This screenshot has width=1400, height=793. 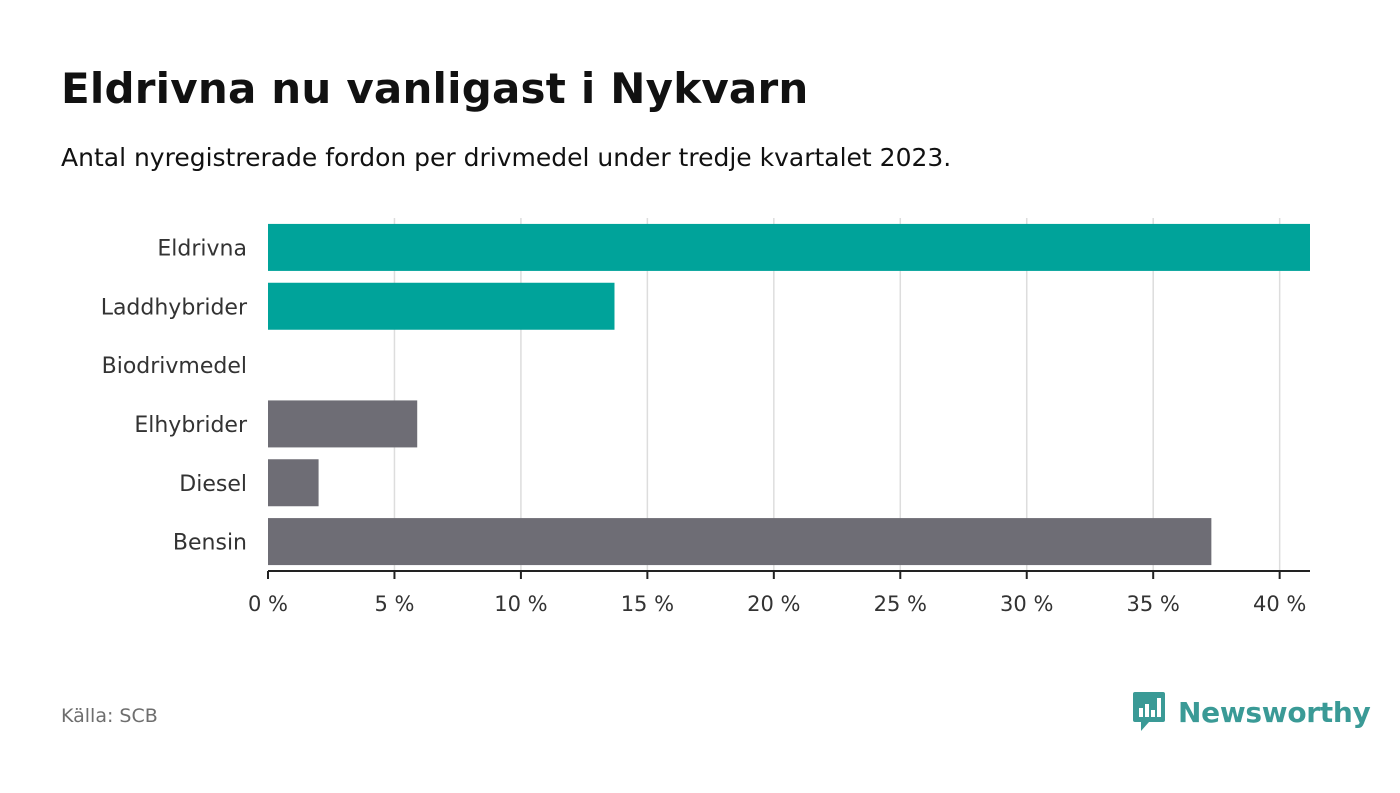 What do you see at coordinates (1153, 604) in the screenshot?
I see `x-tick-label: 35 %` at bounding box center [1153, 604].